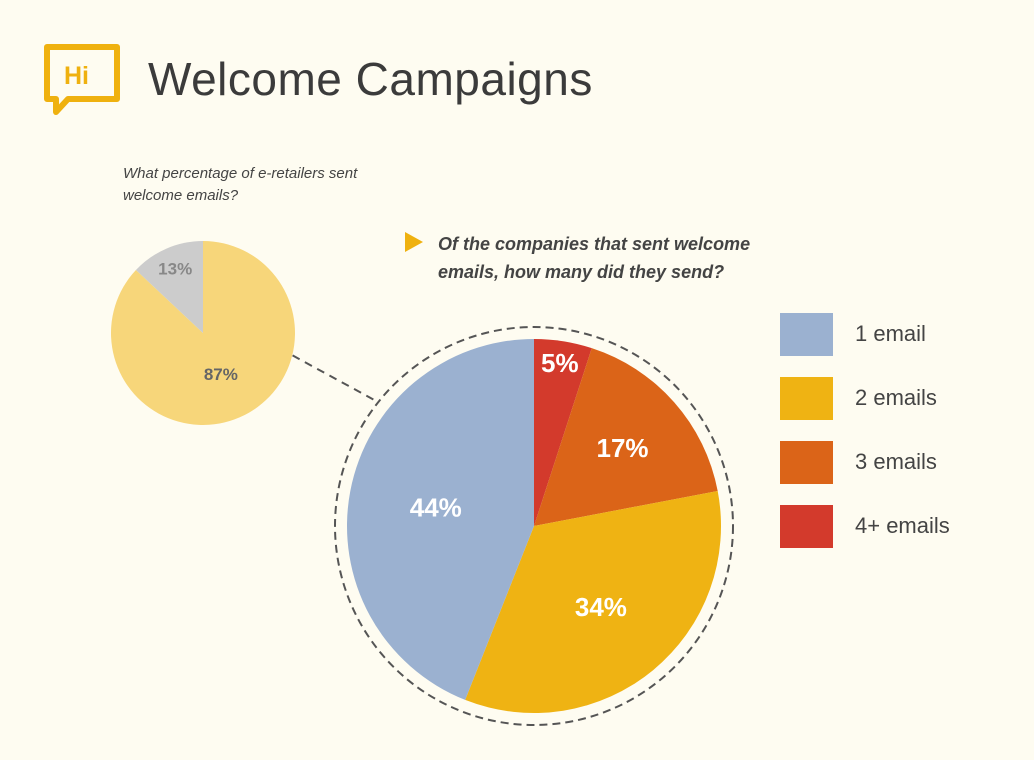 This screenshot has height=760, width=1034. I want to click on legend-label: 3 emails, so click(896, 461).